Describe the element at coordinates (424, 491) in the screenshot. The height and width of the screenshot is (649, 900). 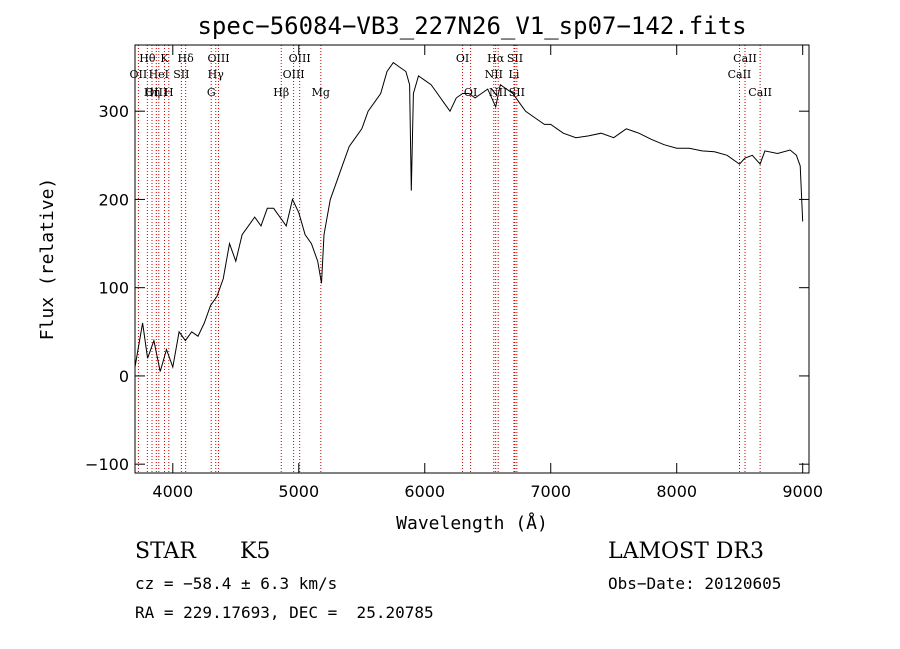
I see `x-tick-label: 6000` at that location.